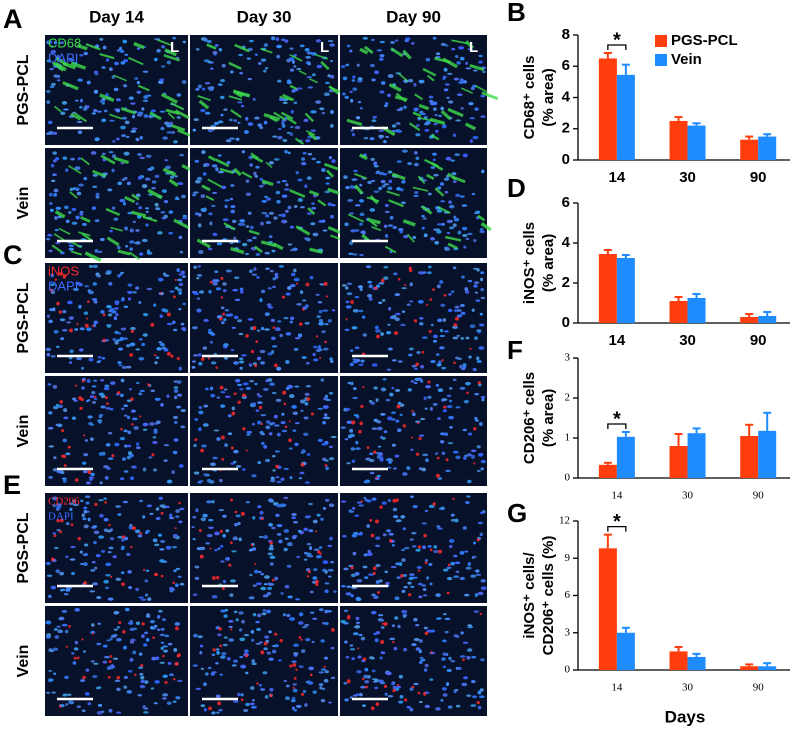 The width and height of the screenshot is (800, 735). Describe the element at coordinates (568, 438) in the screenshot. I see `y-tick-label: 1` at that location.